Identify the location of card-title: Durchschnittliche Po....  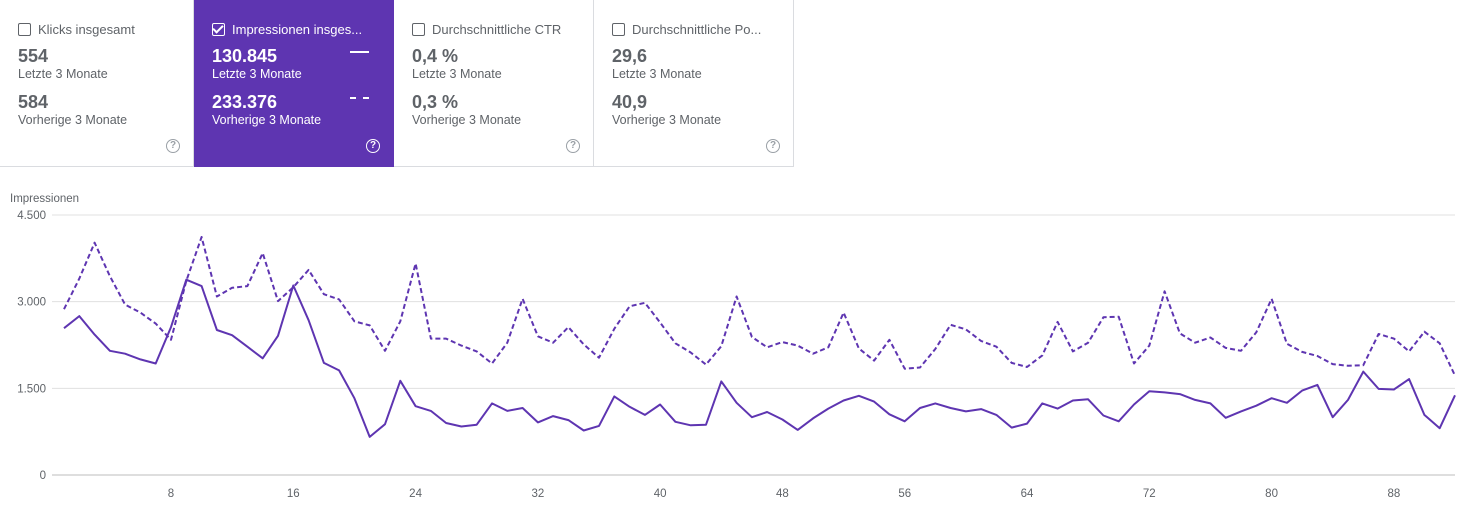
(697, 29).